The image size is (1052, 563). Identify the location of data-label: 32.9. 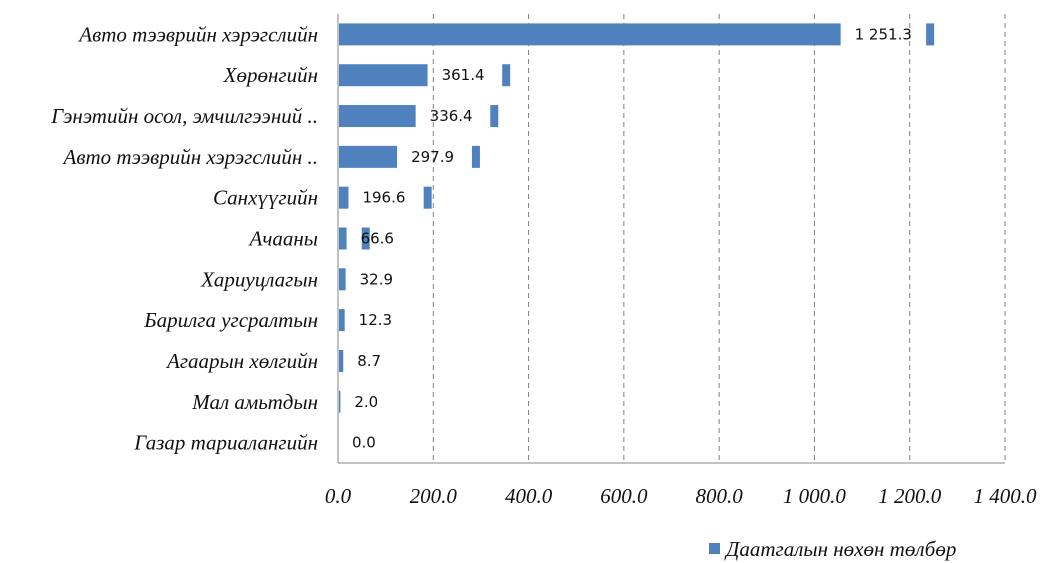
(376, 279).